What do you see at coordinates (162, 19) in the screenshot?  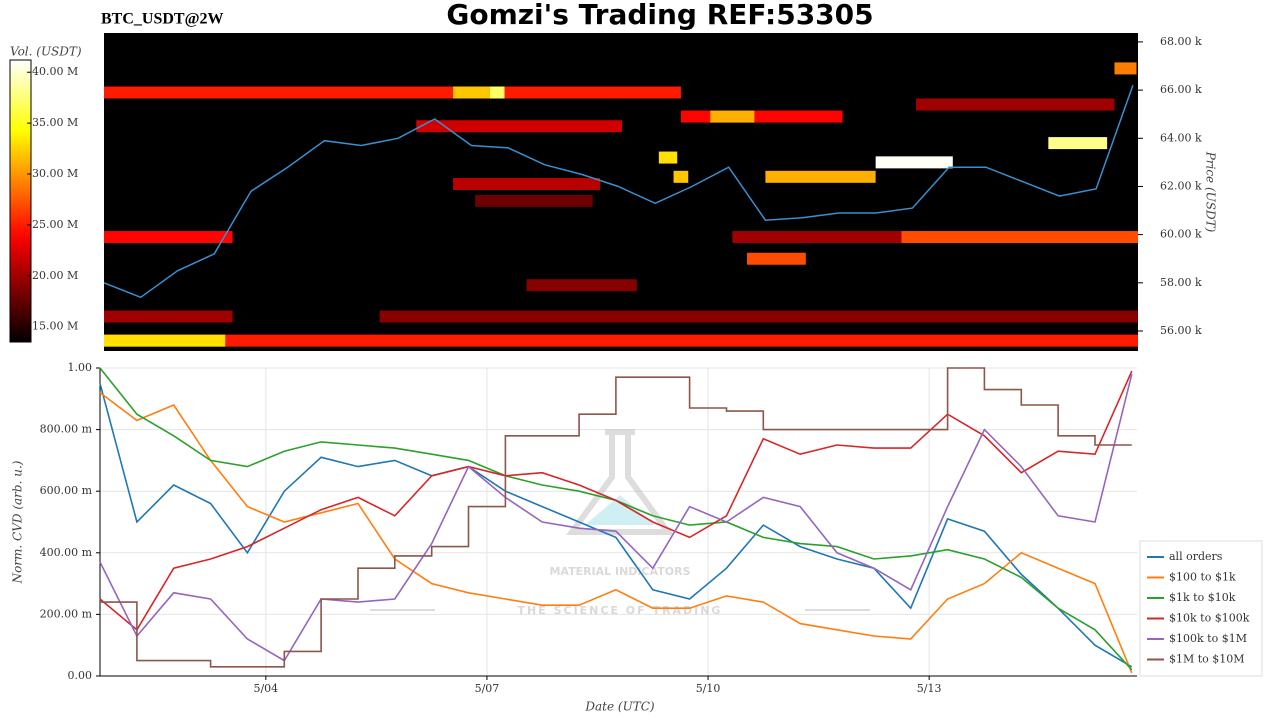 I see `chart-subtitle: BTC_USDT@2W` at bounding box center [162, 19].